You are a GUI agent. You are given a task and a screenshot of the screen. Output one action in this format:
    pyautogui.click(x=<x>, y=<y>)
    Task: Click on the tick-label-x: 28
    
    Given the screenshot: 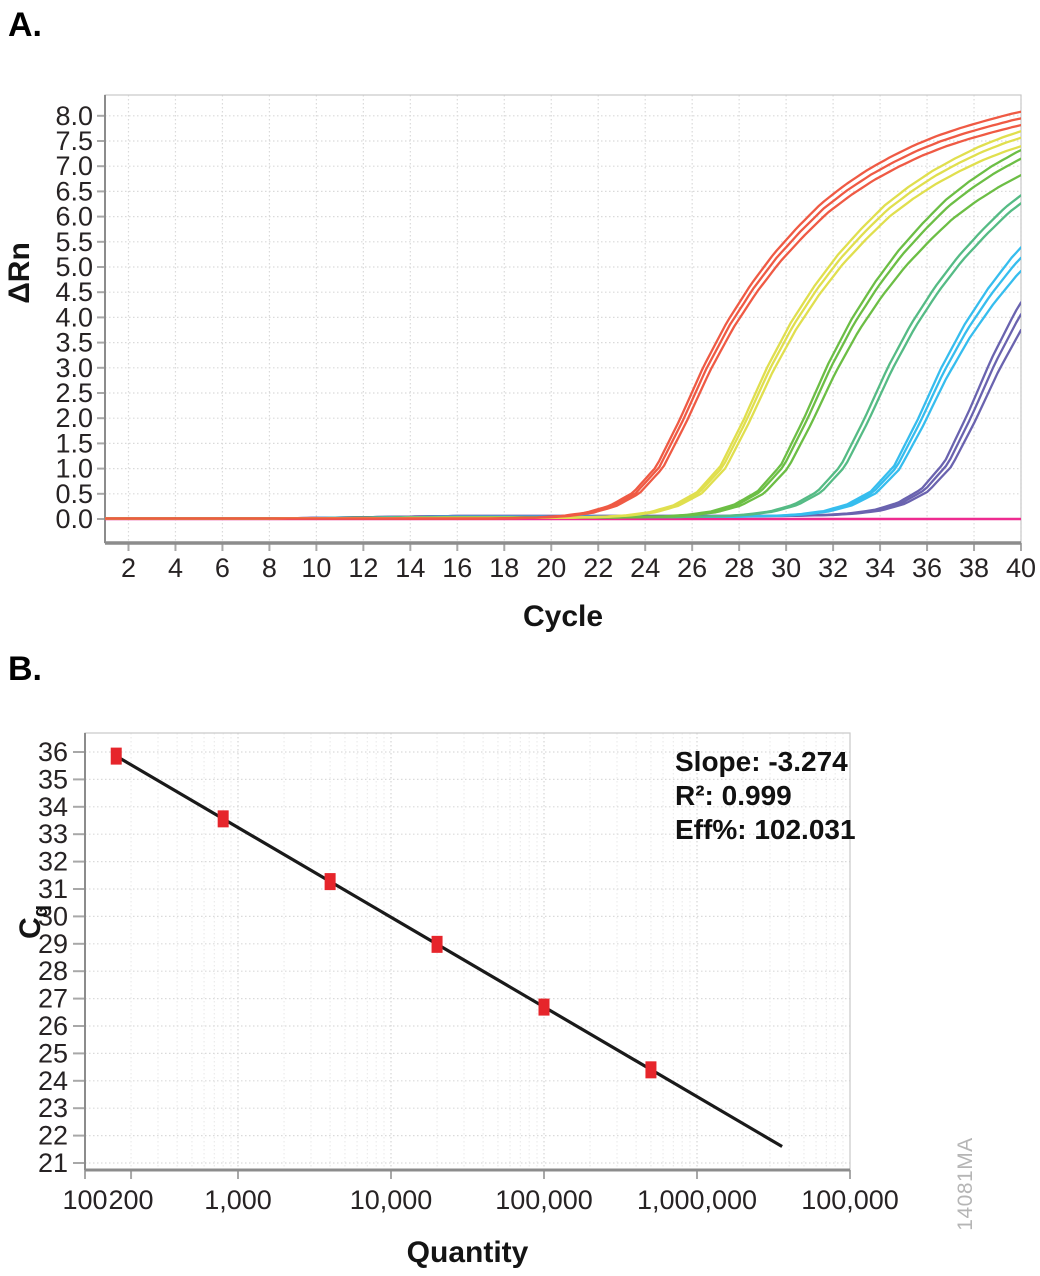 What is the action you would take?
    pyautogui.click(x=739, y=568)
    